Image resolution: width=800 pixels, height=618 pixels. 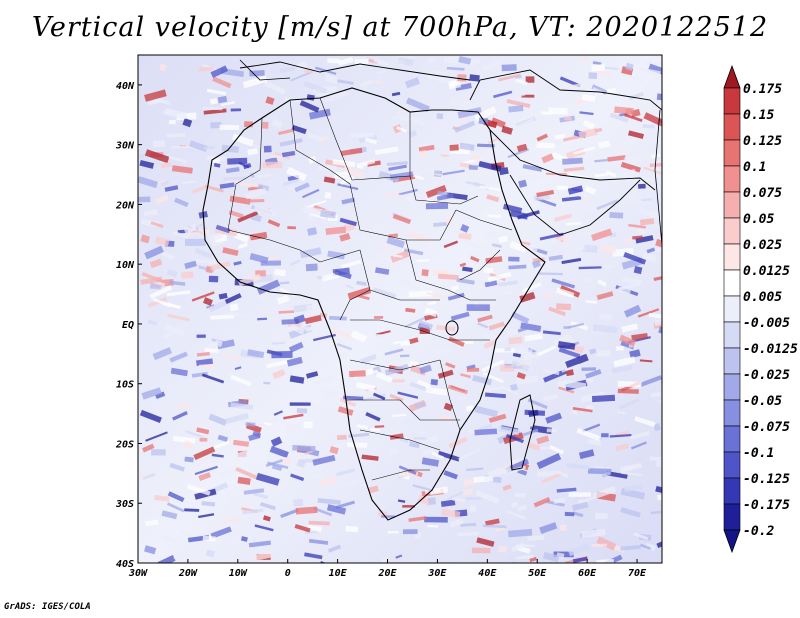 I want to click on x-tick-label: 20E, so click(x=387, y=573).